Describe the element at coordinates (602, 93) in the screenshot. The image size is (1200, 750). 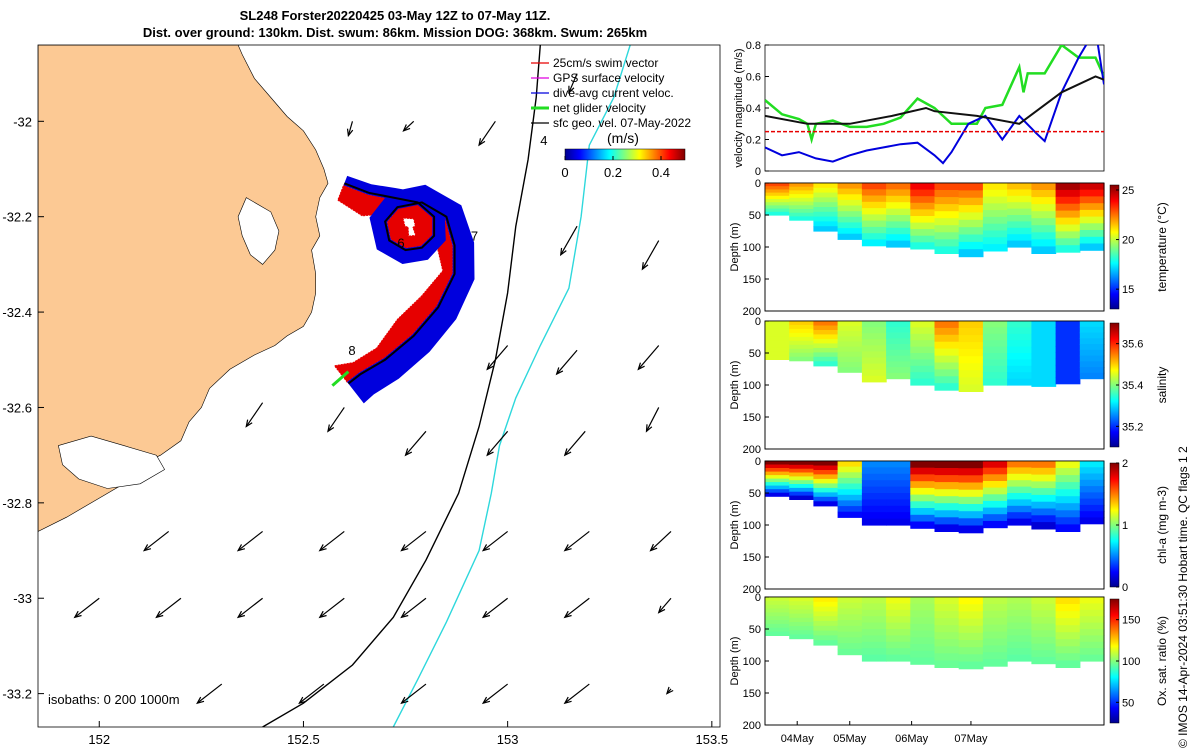
I see `legend-entry: dive-avg current veloc.` at that location.